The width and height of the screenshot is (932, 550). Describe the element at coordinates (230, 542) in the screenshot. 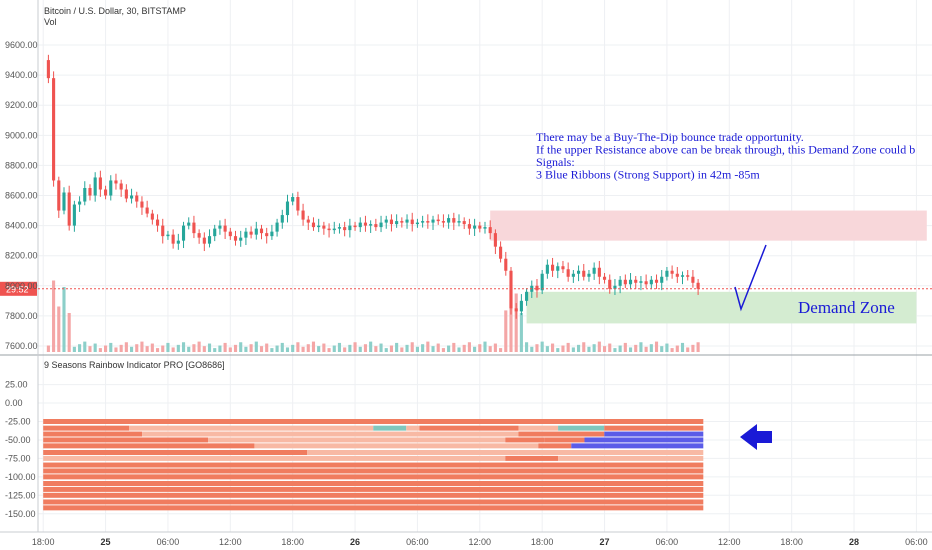

I see `time-tick-3: 12:00` at that location.